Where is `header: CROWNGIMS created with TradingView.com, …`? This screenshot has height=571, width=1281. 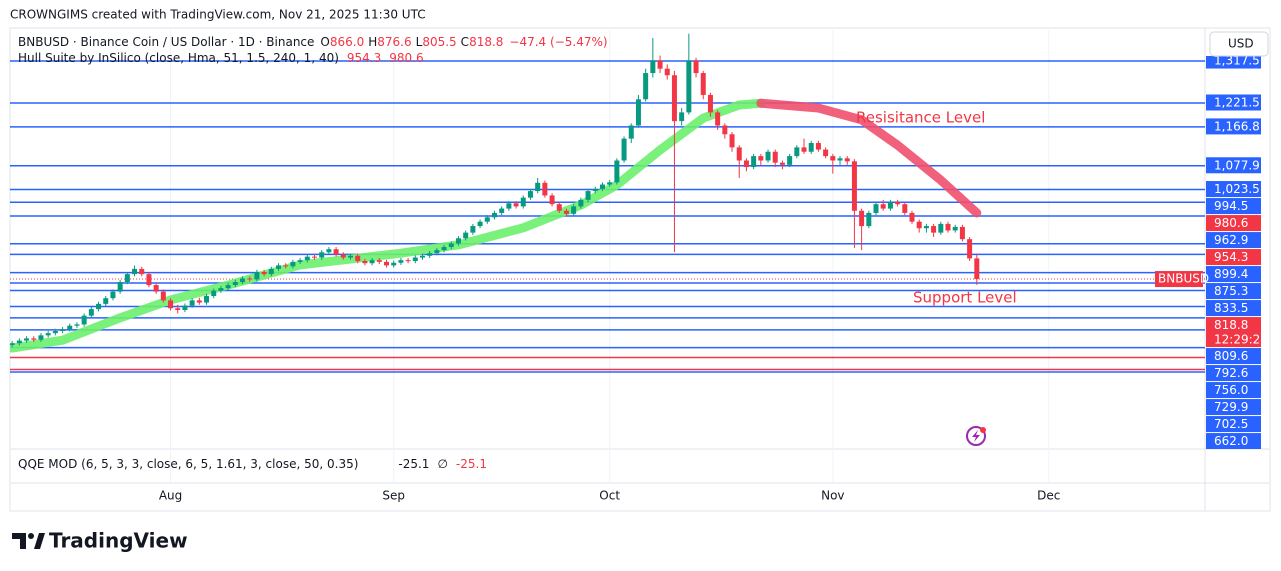
header: CROWNGIMS created with TradingView.com, … is located at coordinates (218, 15).